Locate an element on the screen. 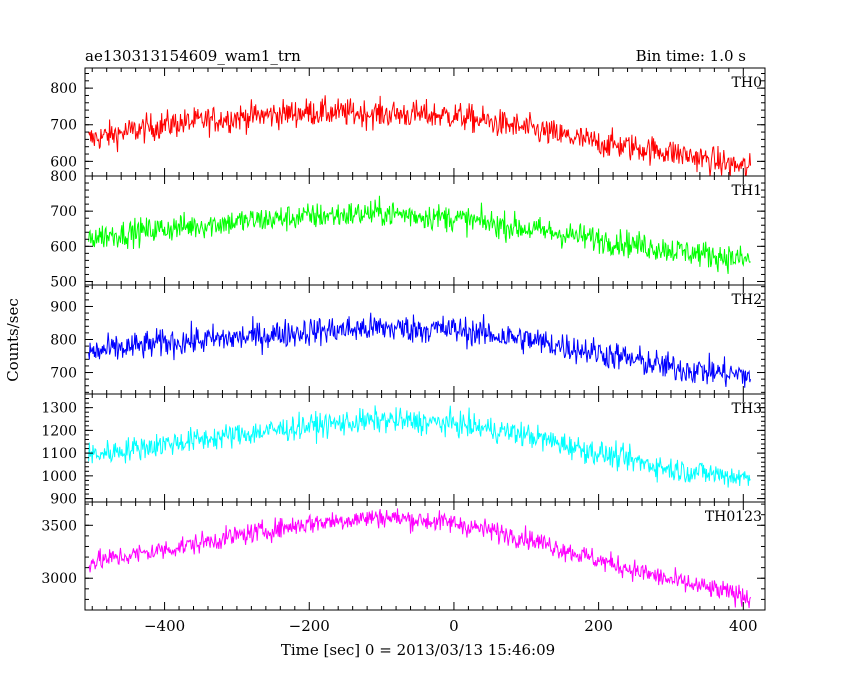 This screenshot has height=680, width=850. panel-th0: 600 700 800 TH0 is located at coordinates (408, 122).